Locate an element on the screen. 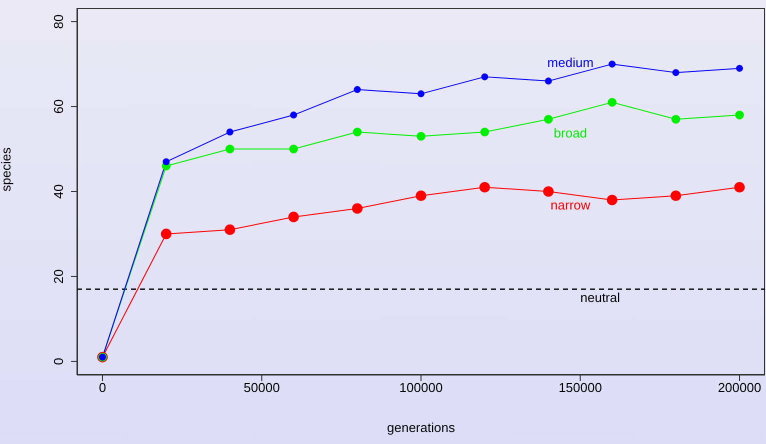 Image resolution: width=766 pixels, height=444 pixels. x-tick-label: 150000 is located at coordinates (580, 388).